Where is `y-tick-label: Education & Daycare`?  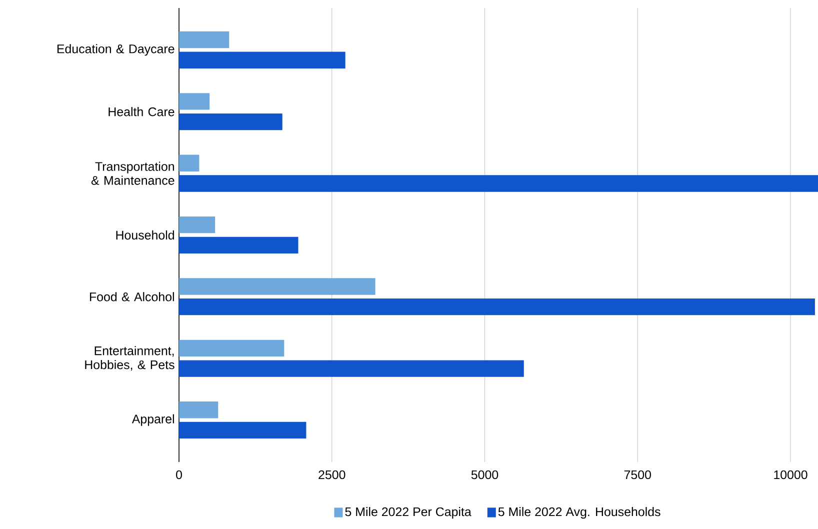 y-tick-label: Education & Daycare is located at coordinates (115, 50).